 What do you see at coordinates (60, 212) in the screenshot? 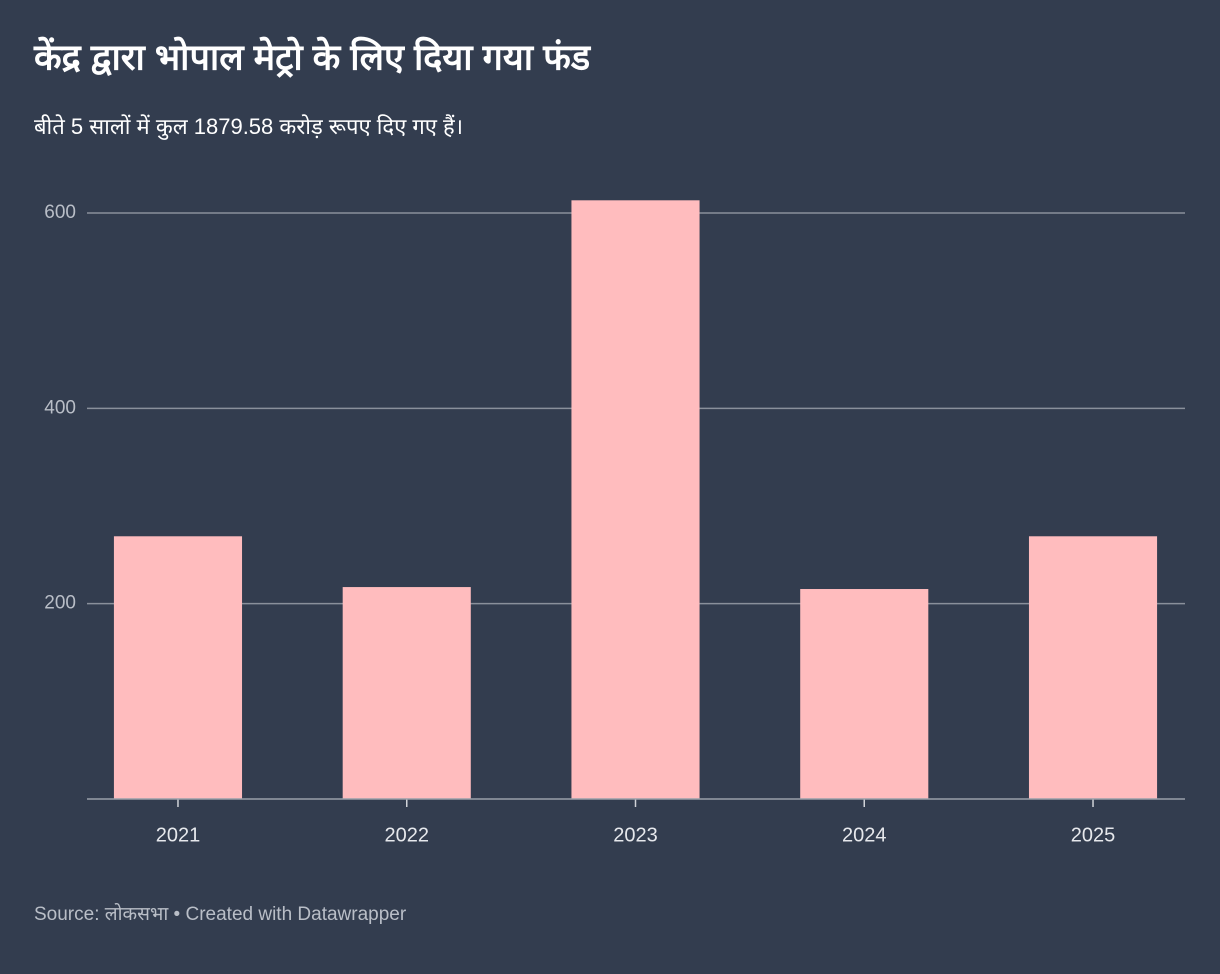
I see `y-tick-label: 600` at bounding box center [60, 212].